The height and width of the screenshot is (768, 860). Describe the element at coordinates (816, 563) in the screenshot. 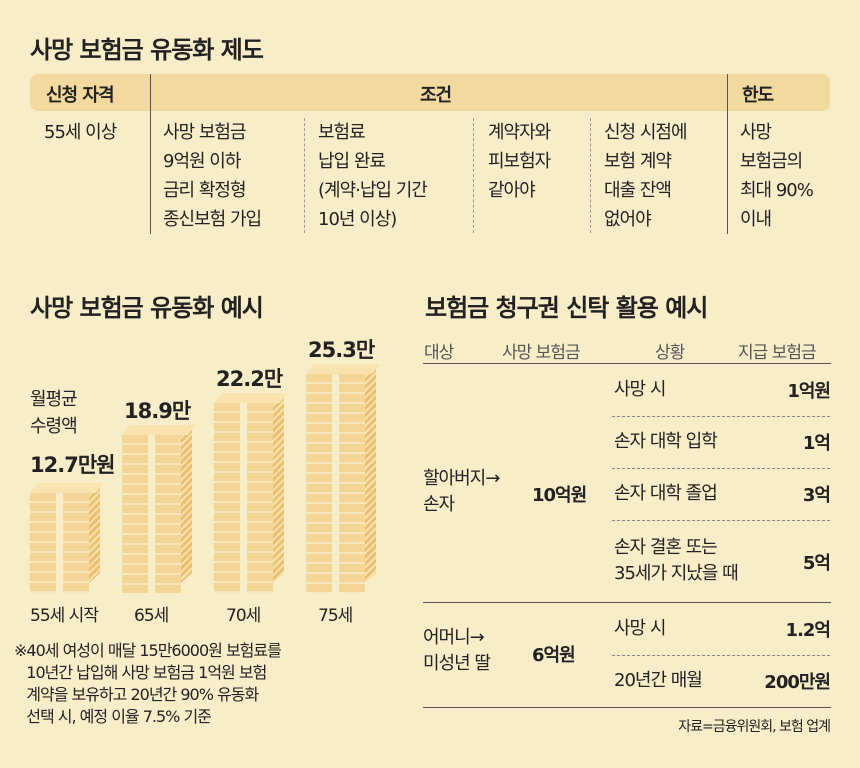

I see `payout: 5억` at that location.